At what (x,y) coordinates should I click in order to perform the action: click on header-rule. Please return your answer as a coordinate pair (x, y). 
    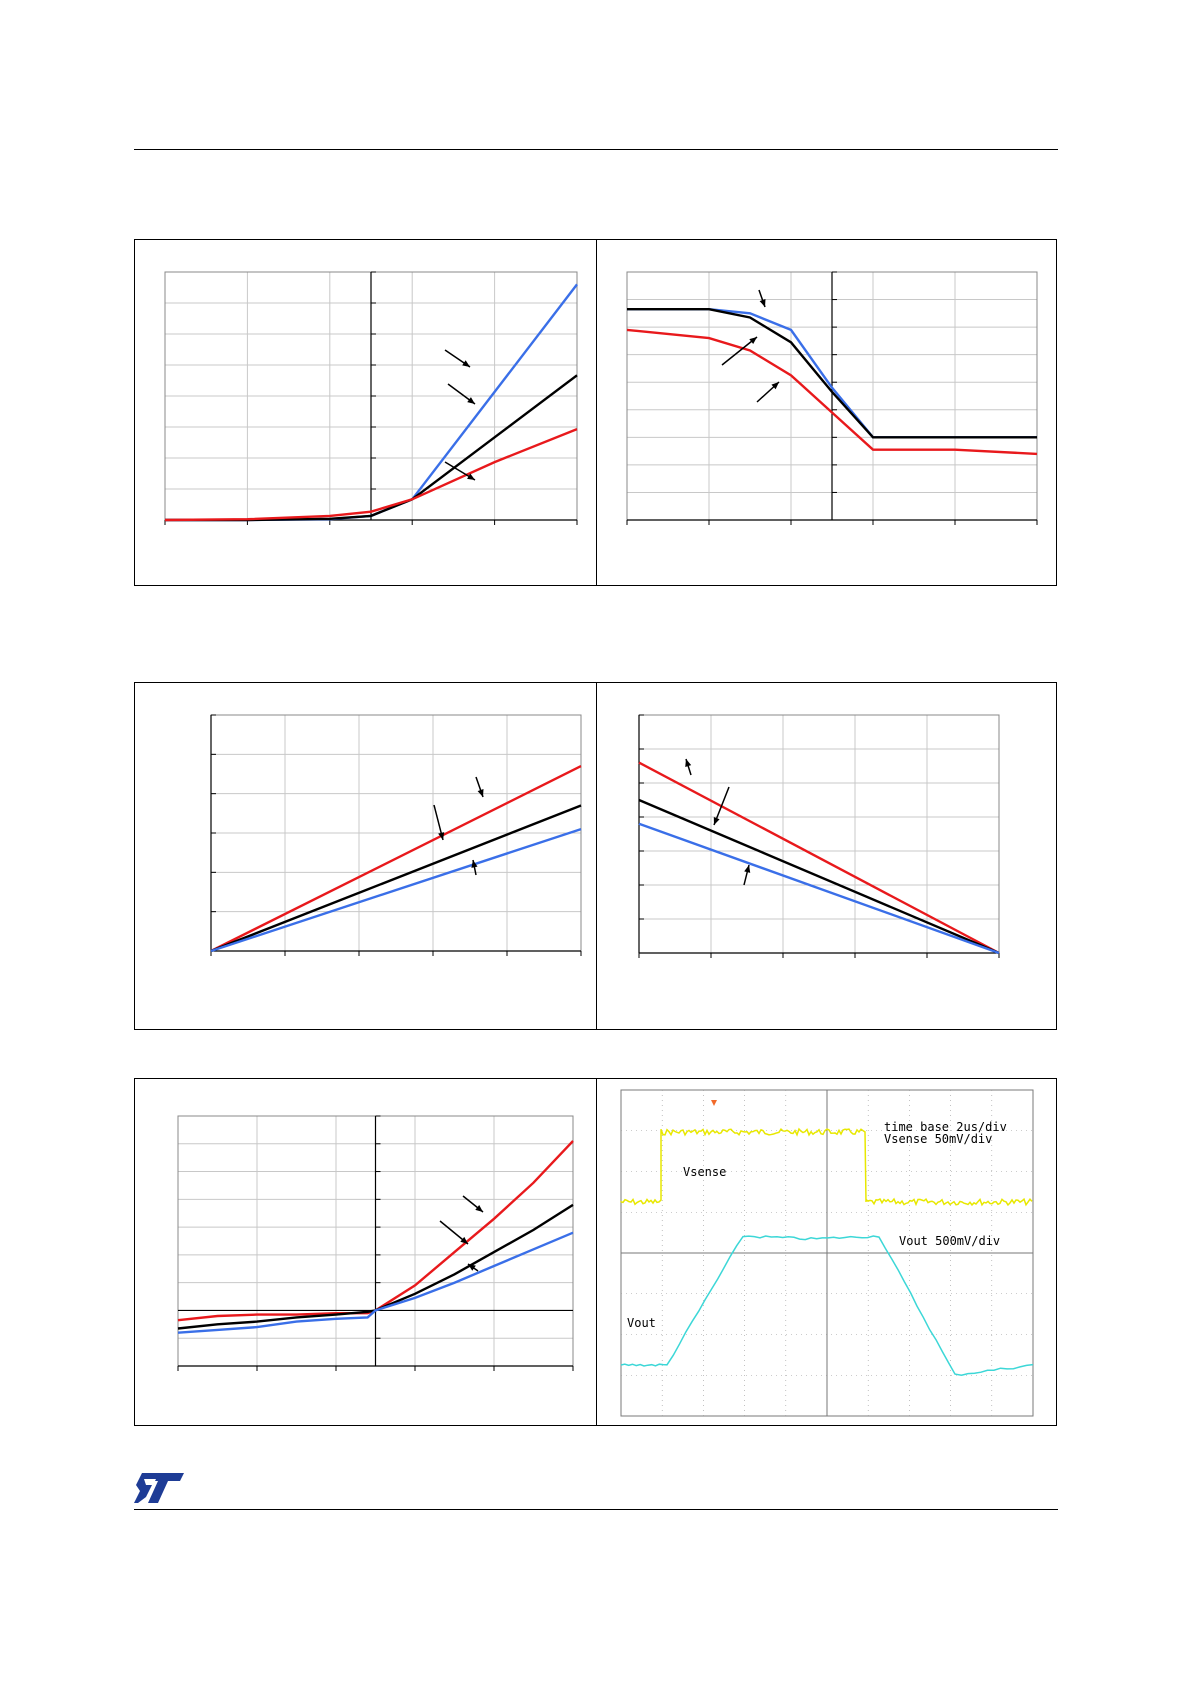
    Looking at the image, I should click on (596, 149).